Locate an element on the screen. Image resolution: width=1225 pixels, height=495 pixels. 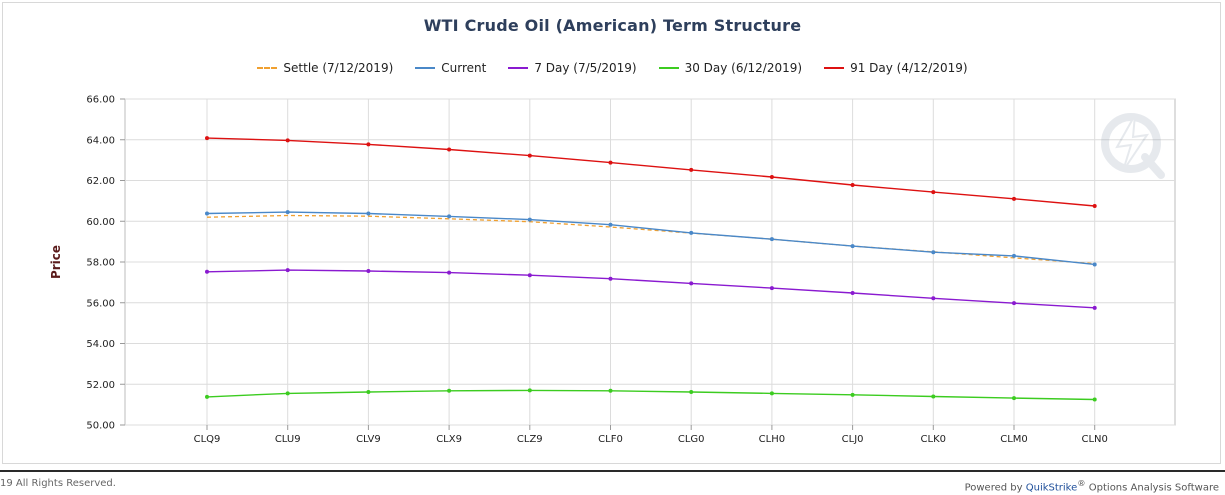
y-tick-label: 64.00 is located at coordinates (100, 140).